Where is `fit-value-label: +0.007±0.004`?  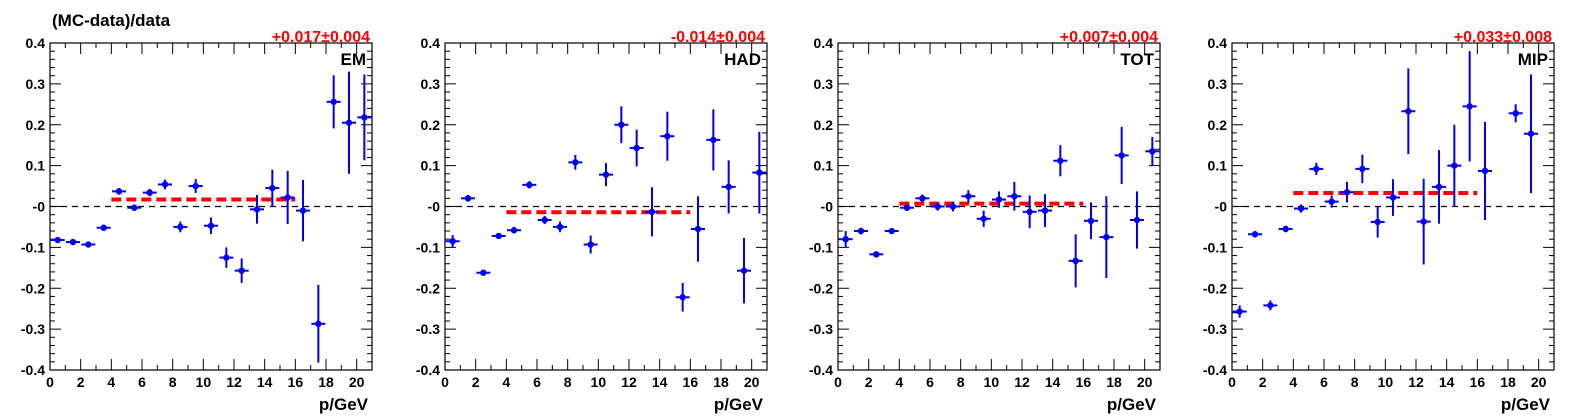
fit-value-label: +0.007±0.004 is located at coordinates (1109, 37).